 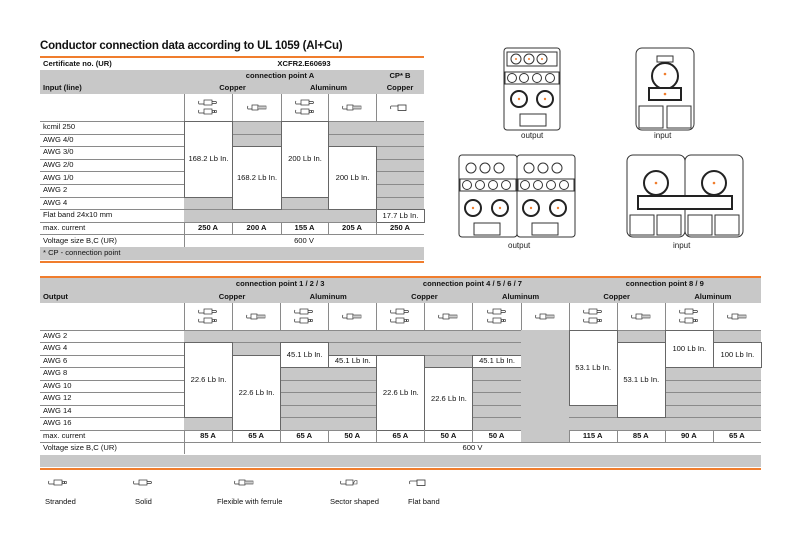 What do you see at coordinates (665, 88) in the screenshot?
I see `input-terminal-drawing-small` at bounding box center [665, 88].